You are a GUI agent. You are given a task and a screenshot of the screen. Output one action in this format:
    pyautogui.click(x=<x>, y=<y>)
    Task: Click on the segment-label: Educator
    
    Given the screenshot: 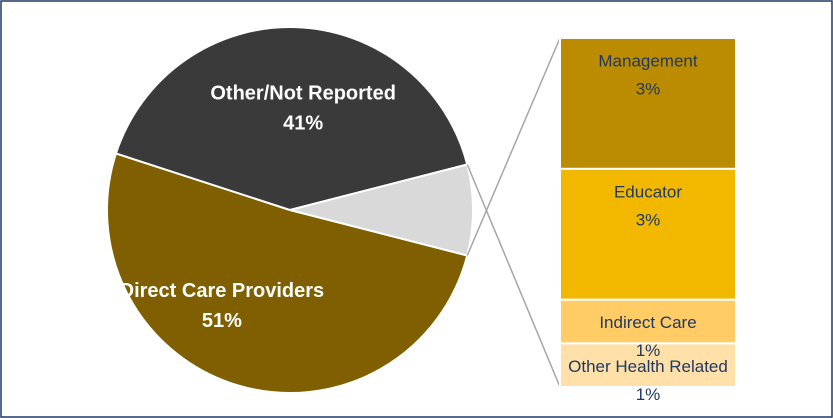 What is the action you would take?
    pyautogui.click(x=648, y=191)
    